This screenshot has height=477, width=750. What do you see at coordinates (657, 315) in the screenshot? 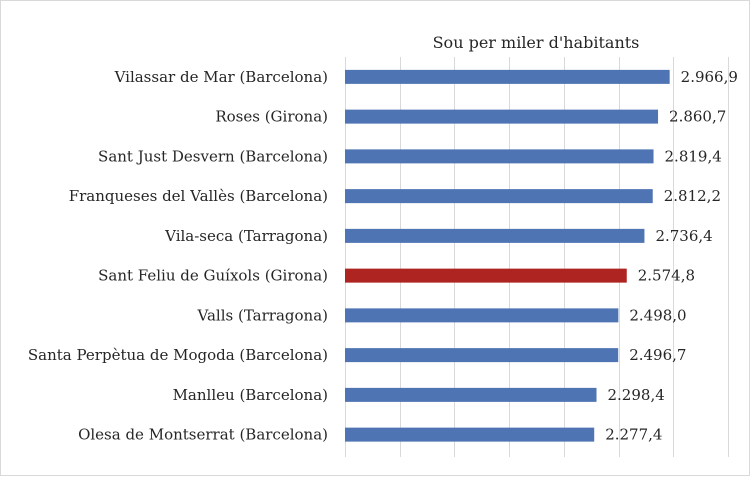
I see `value-label: 2.498,0` at bounding box center [657, 315].